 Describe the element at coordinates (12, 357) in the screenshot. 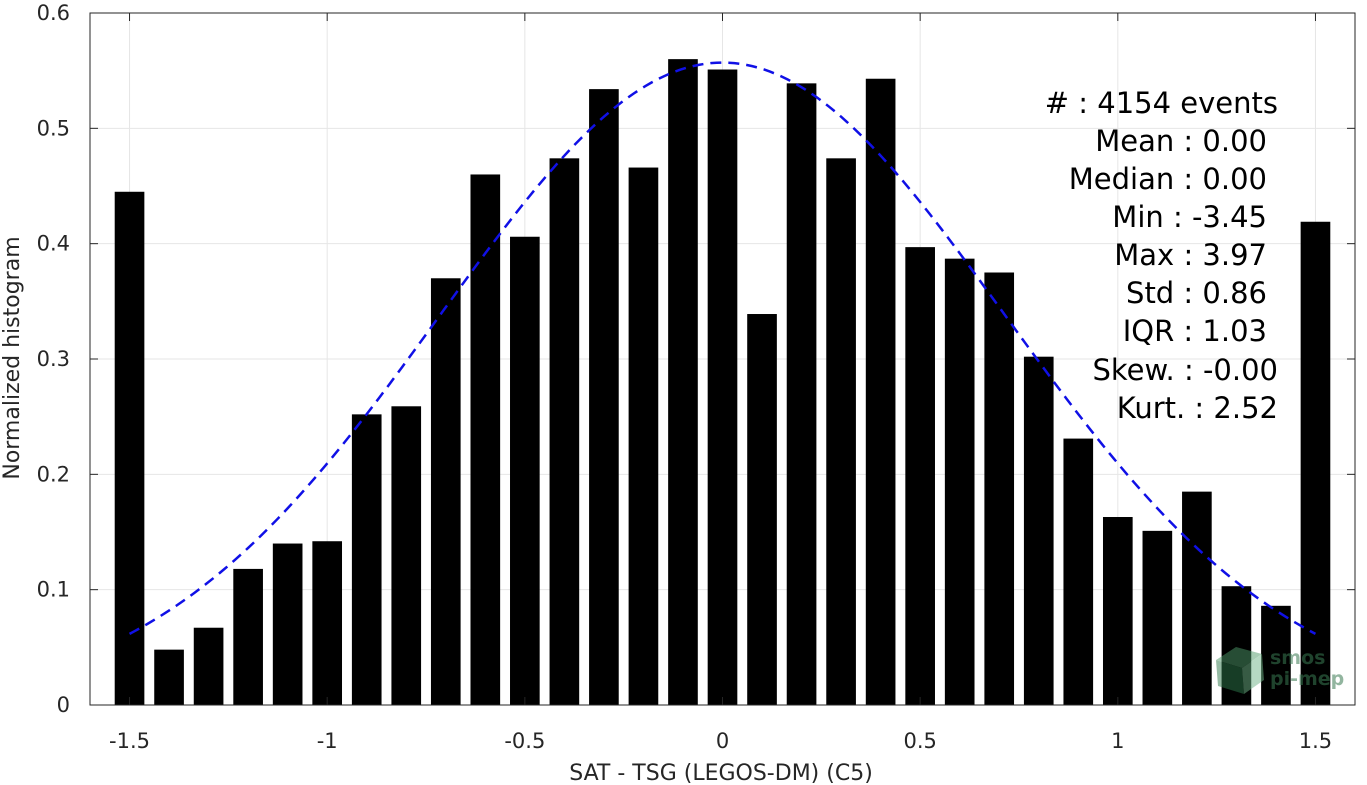

I see `y-axis-label: Normalized histogram` at that location.